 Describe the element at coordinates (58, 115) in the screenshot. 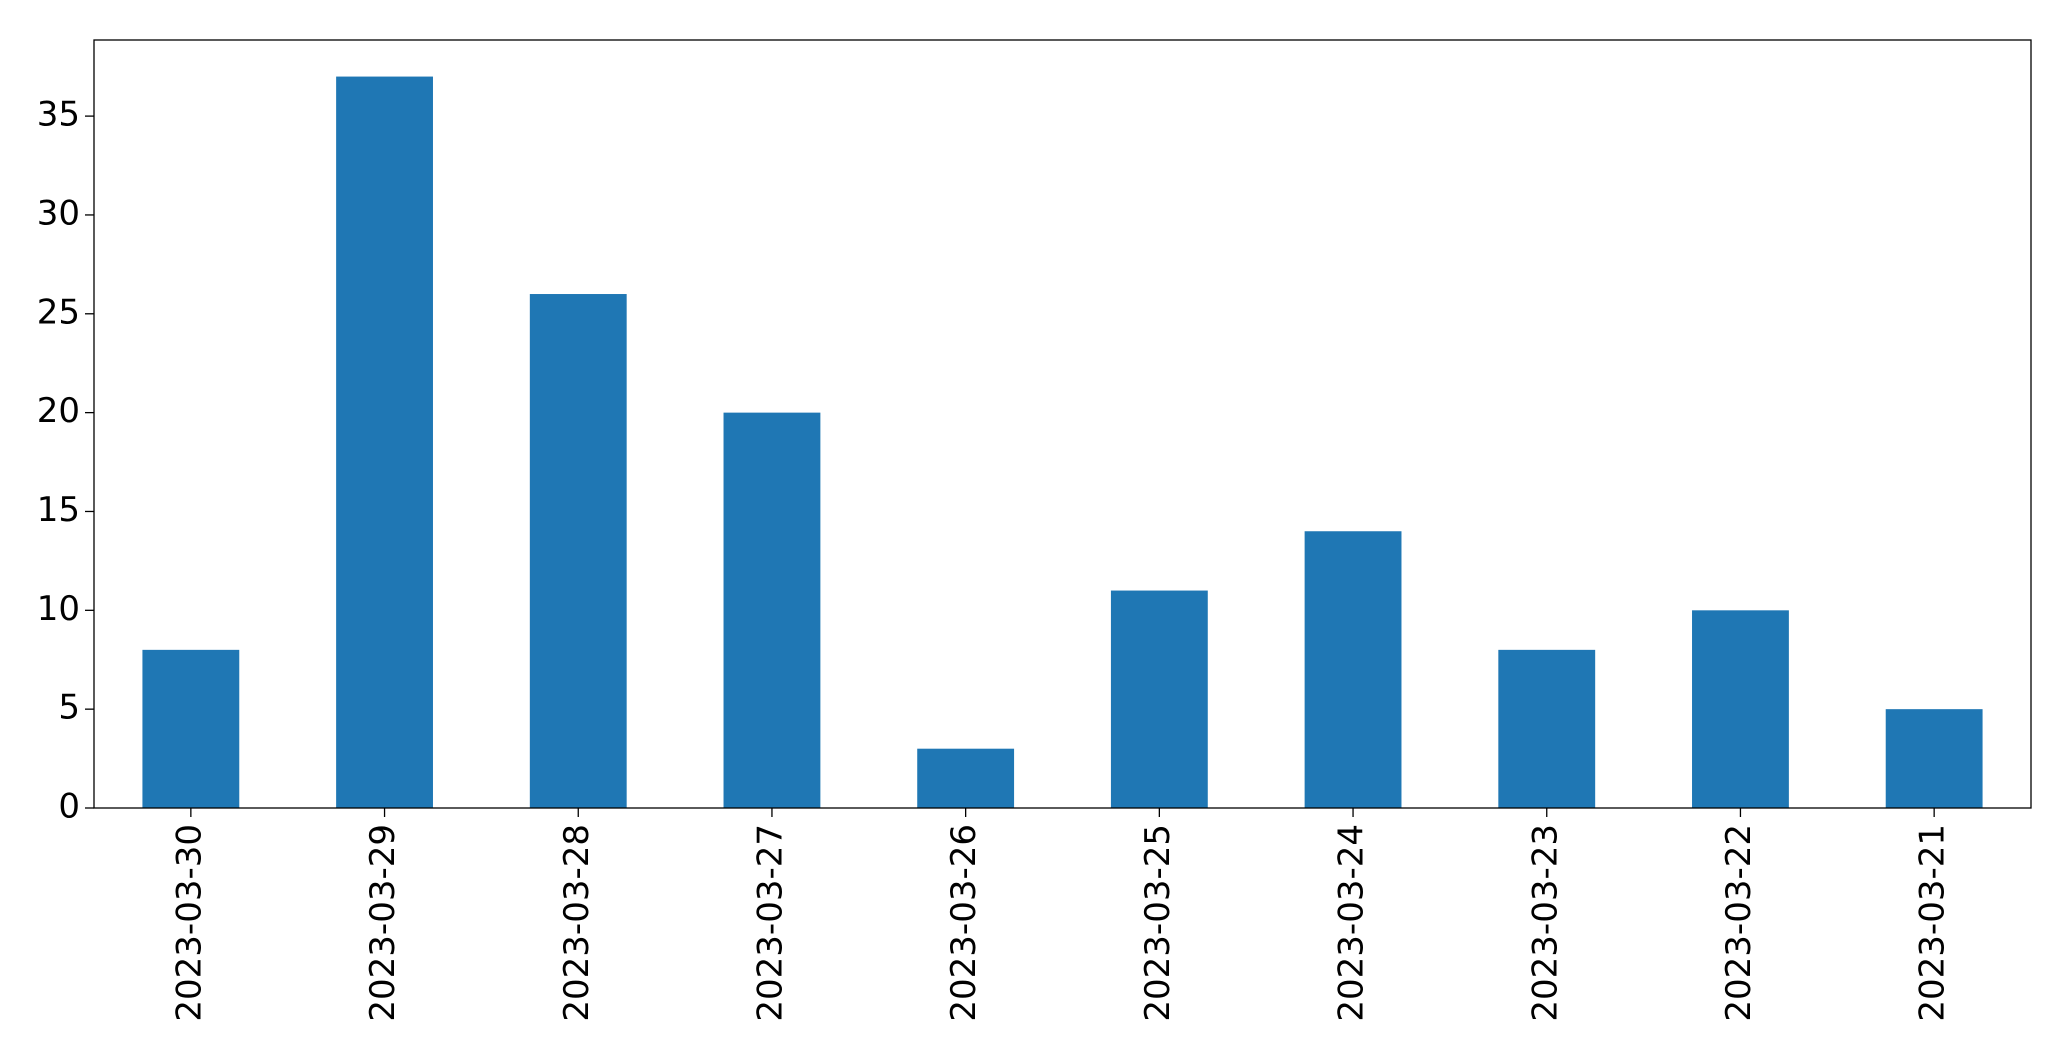

I see `y-tick-label: 35` at that location.